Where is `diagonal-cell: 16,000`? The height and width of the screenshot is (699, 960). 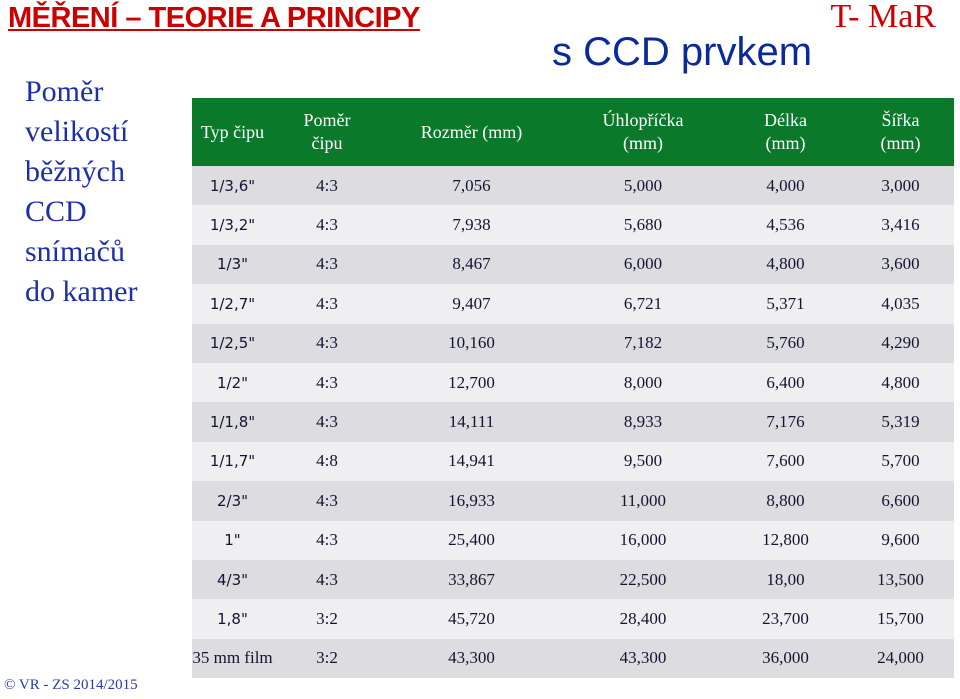
diagonal-cell: 16,000 is located at coordinates (643, 540).